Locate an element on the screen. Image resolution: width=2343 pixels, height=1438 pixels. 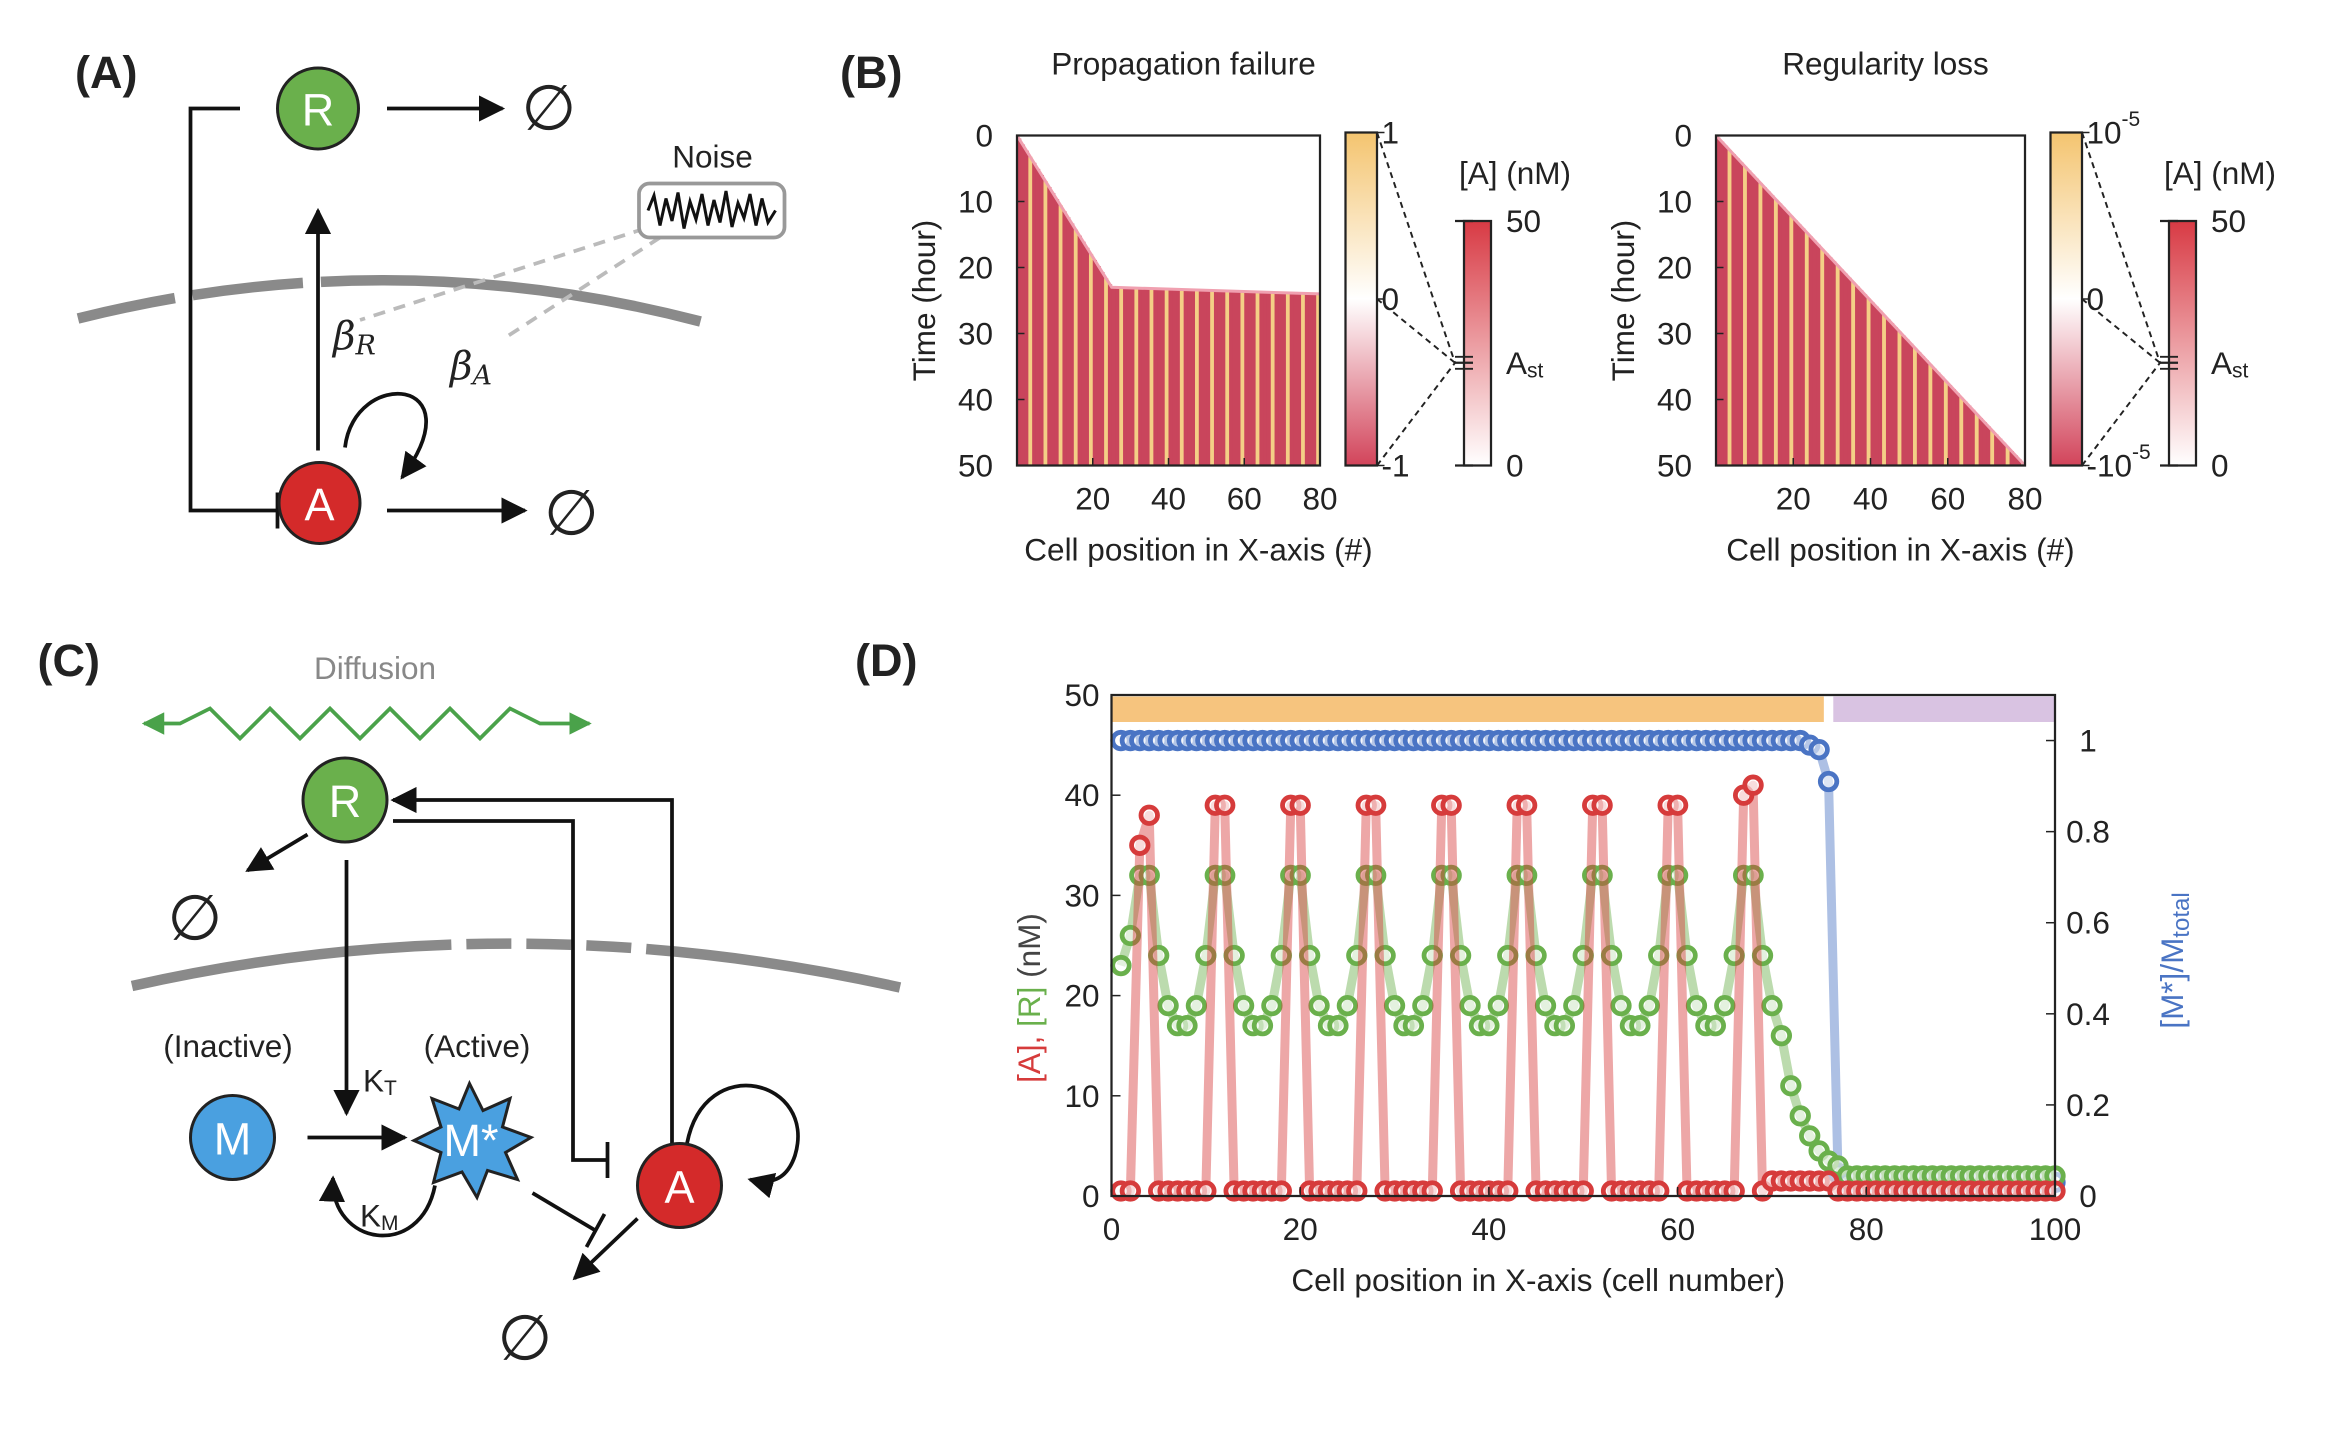
x-tick-label: 80 is located at coordinates (1319, 499).